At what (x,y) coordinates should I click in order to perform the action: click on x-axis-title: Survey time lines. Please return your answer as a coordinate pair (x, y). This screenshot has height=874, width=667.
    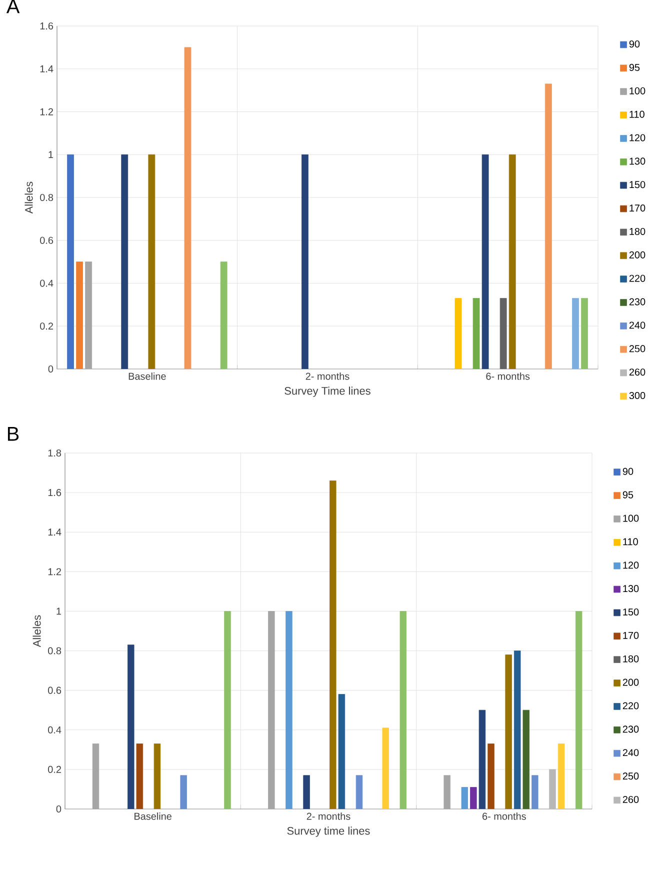
    Looking at the image, I should click on (328, 831).